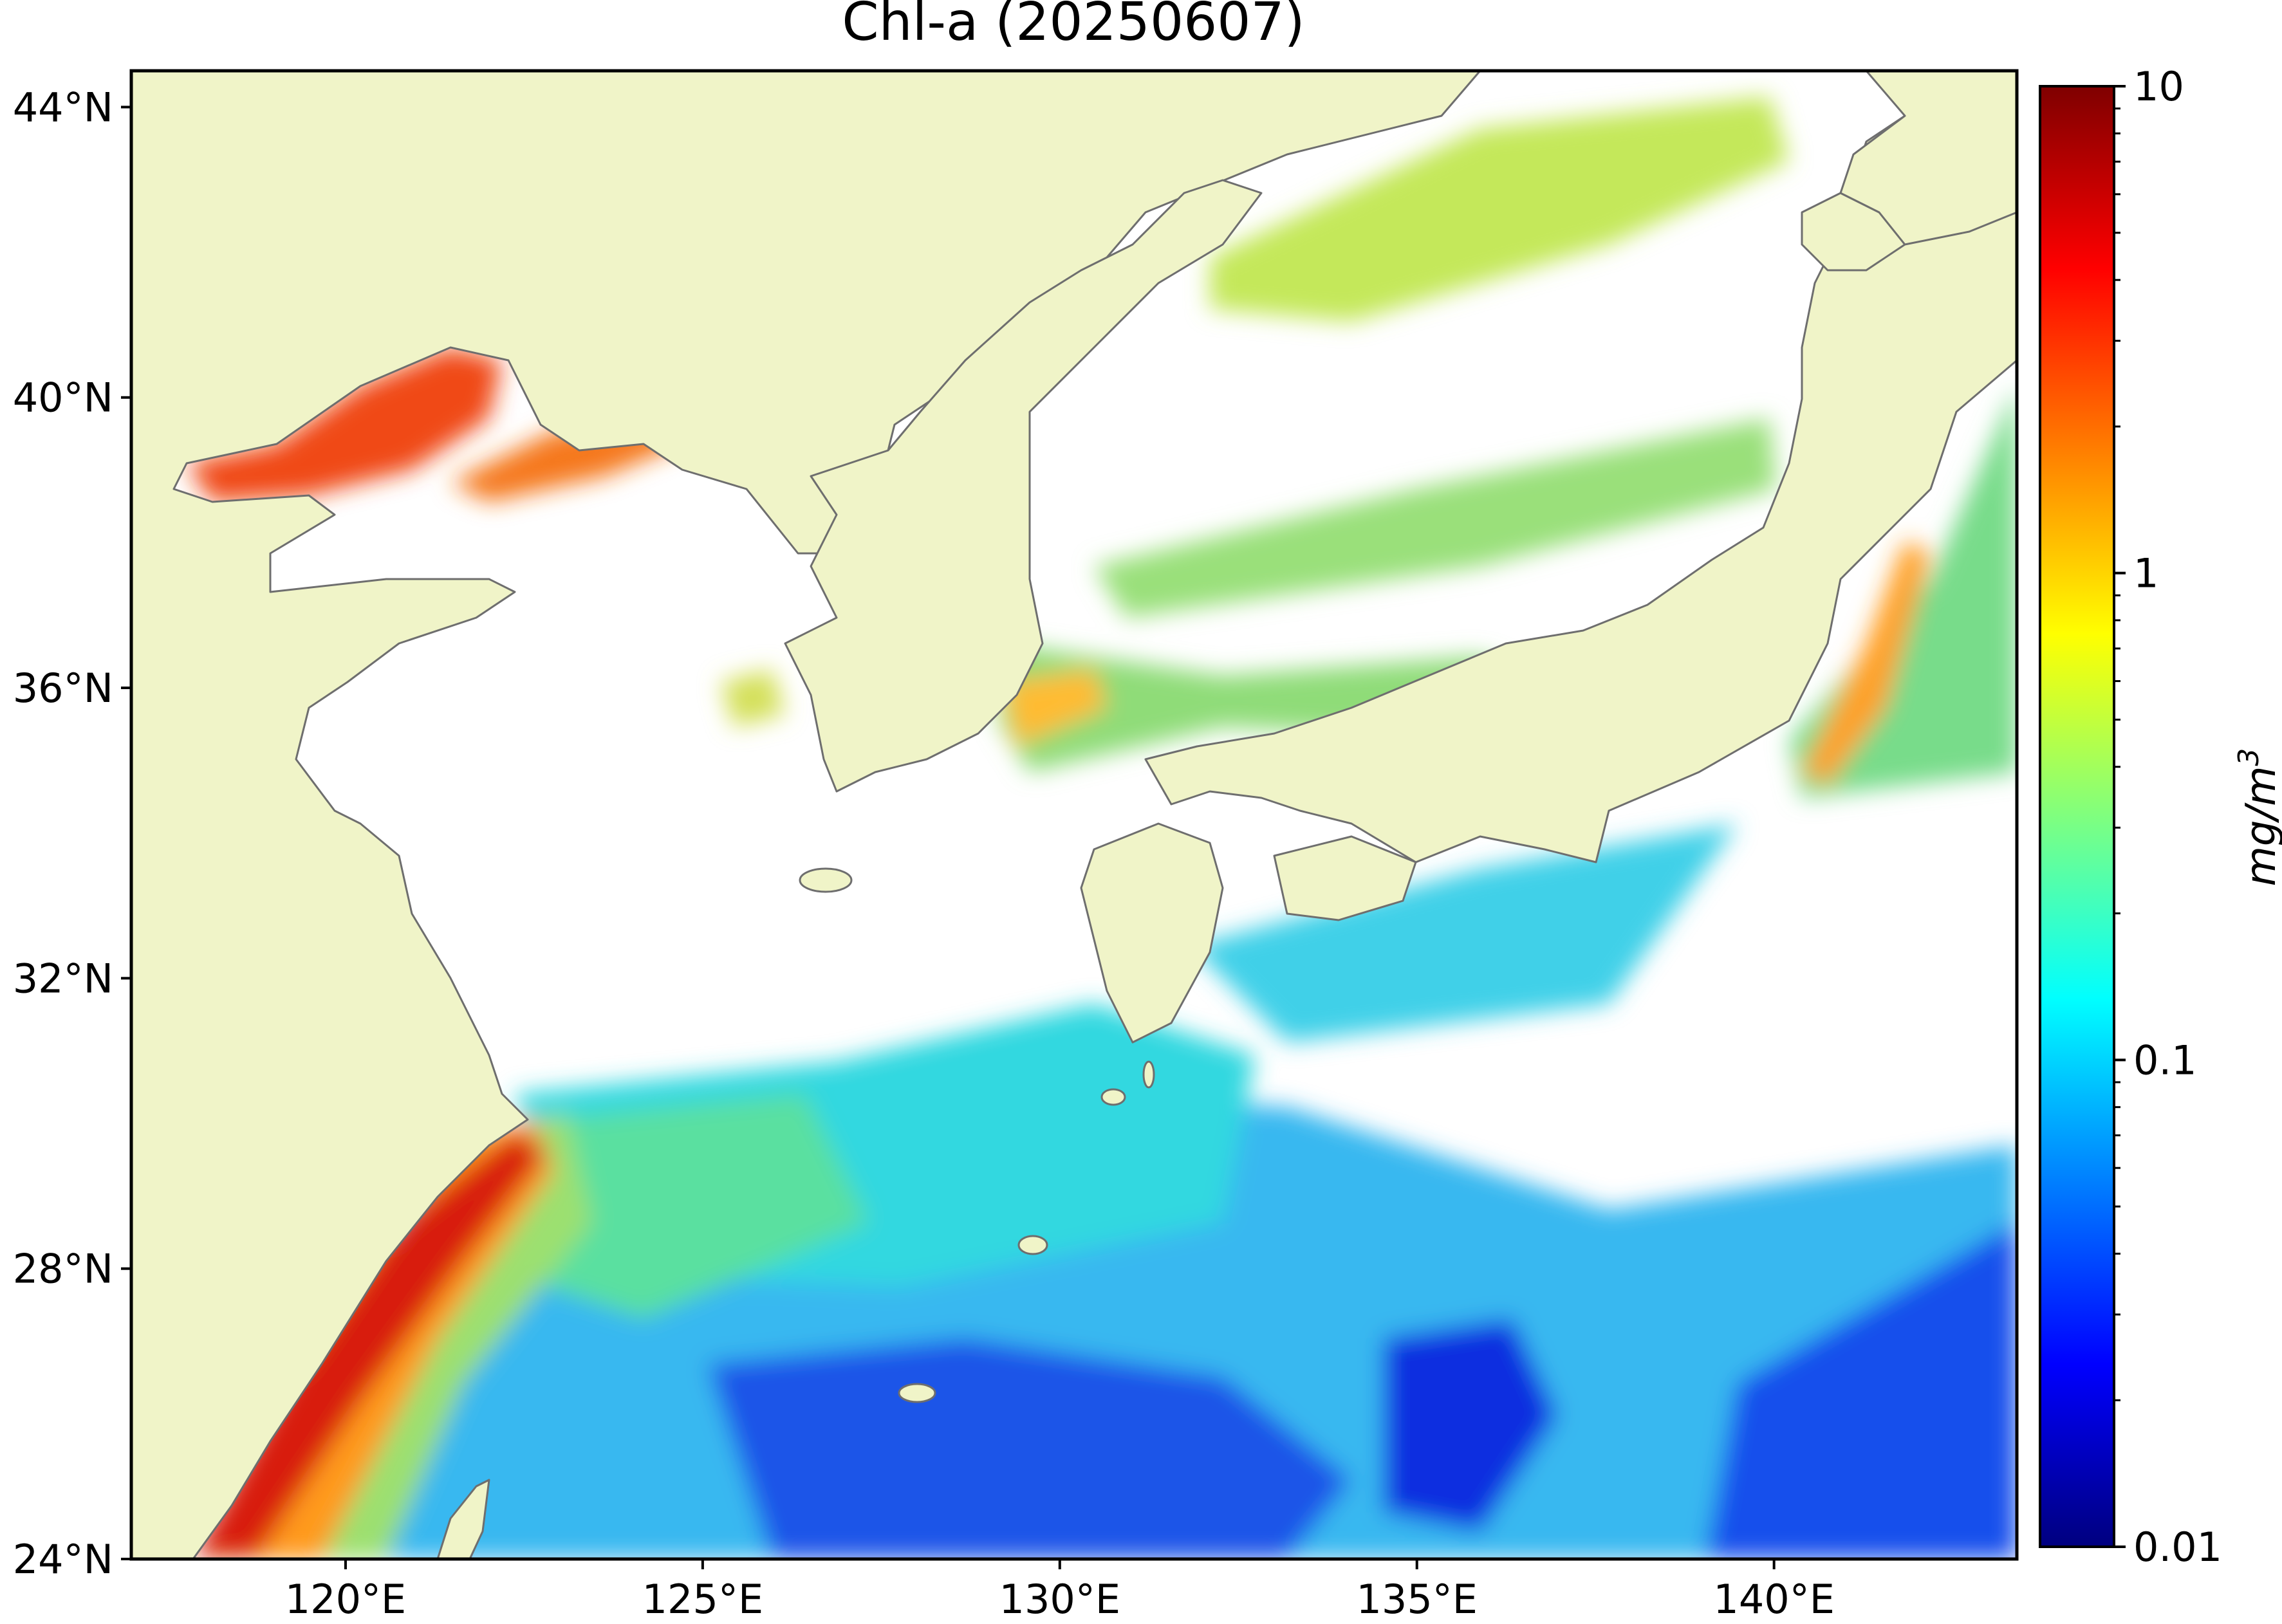 This screenshot has width=2282, height=1624. Describe the element at coordinates (1073, 26) in the screenshot. I see `map-title: Chl-a (20250607)` at that location.